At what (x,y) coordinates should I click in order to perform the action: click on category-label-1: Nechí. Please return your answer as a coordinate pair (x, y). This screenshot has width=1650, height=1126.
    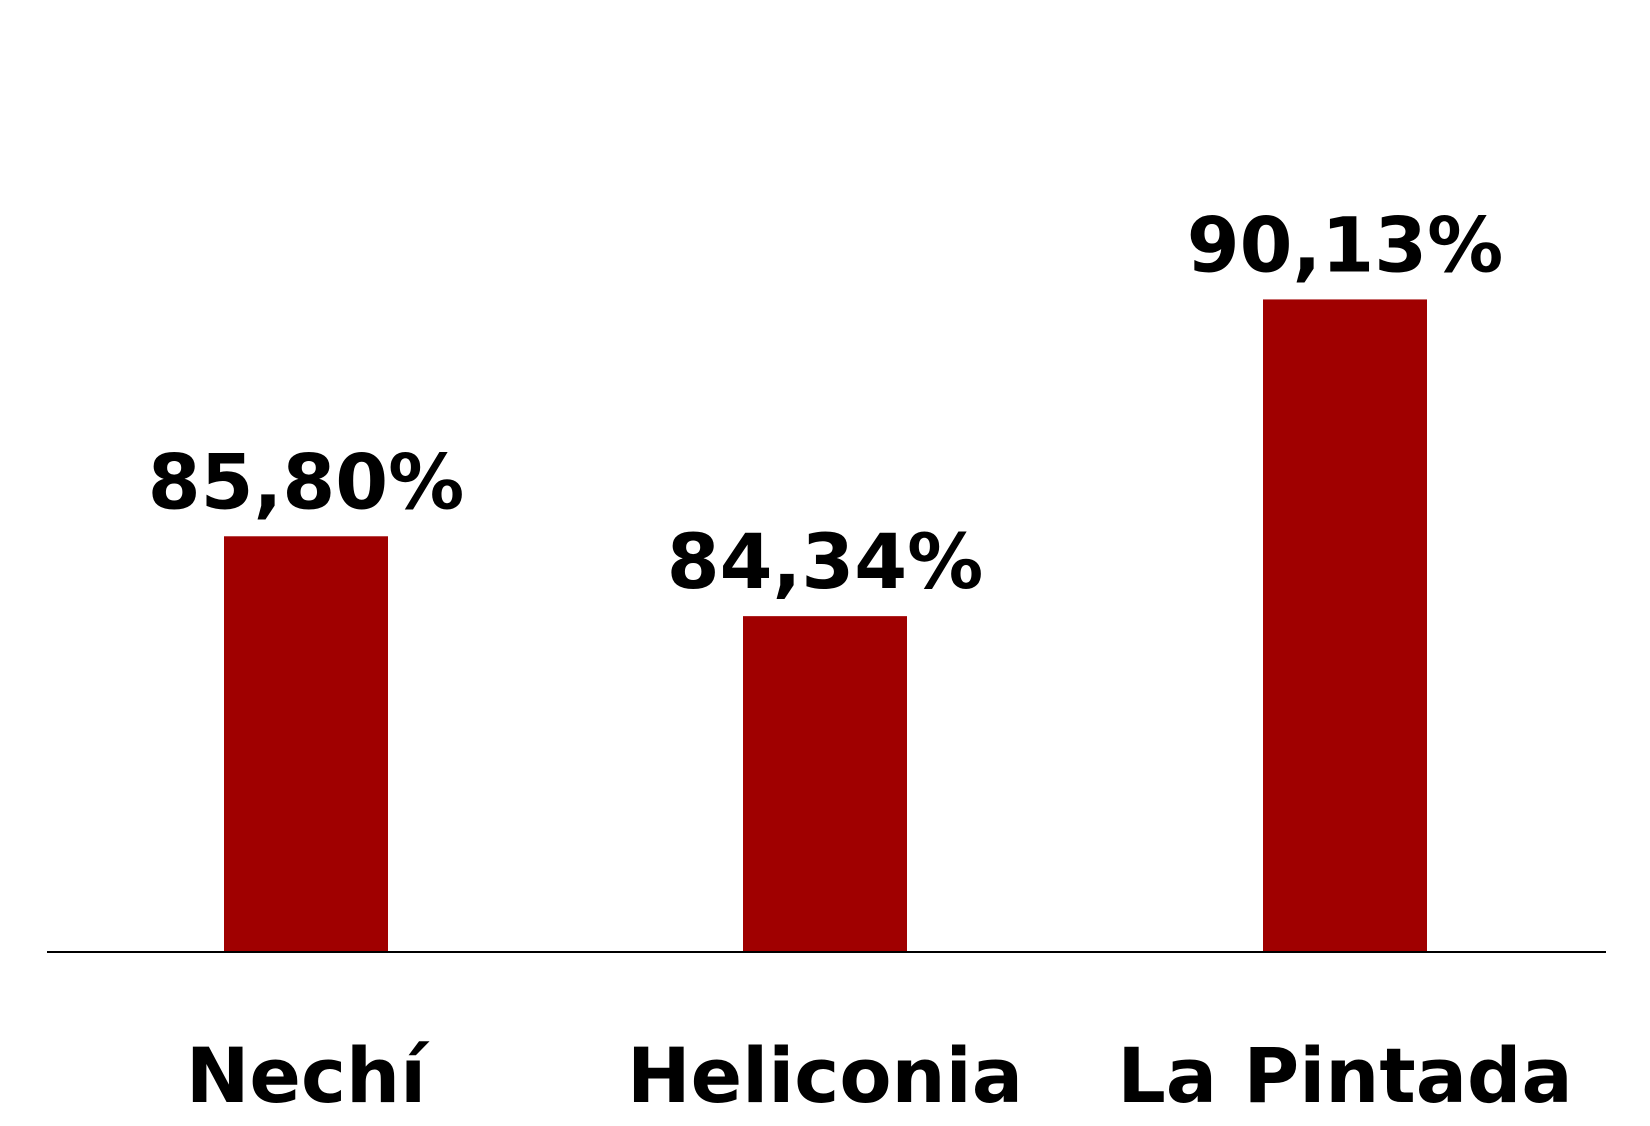
    Looking at the image, I should click on (308, 1075).